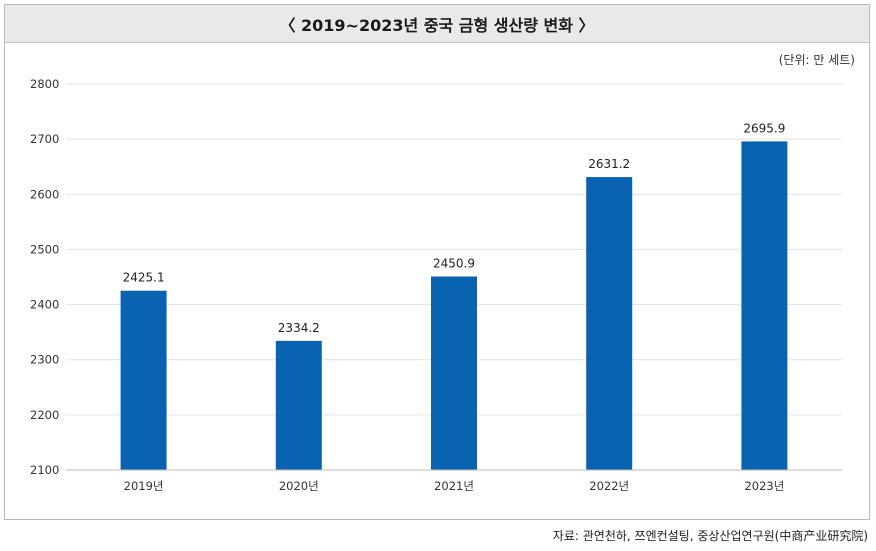 The width and height of the screenshot is (876, 551). Describe the element at coordinates (764, 486) in the screenshot. I see `x-tick-label: 2023년` at that location.